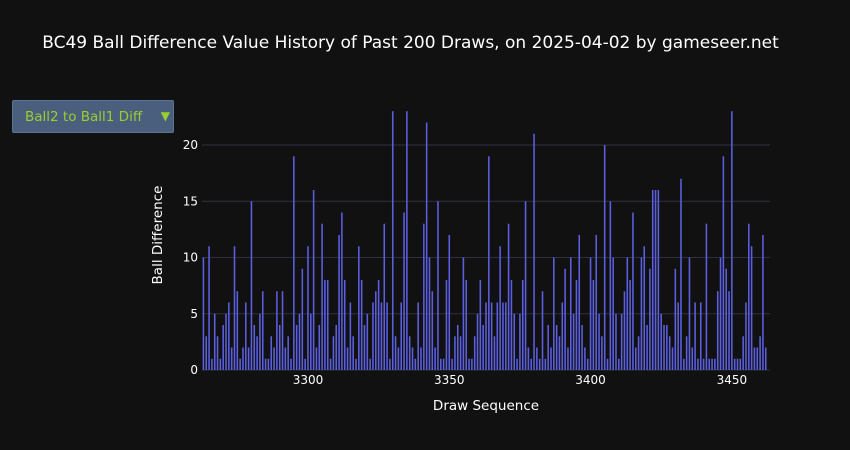  I want to click on y-tick-label-15: 15, so click(190, 201).